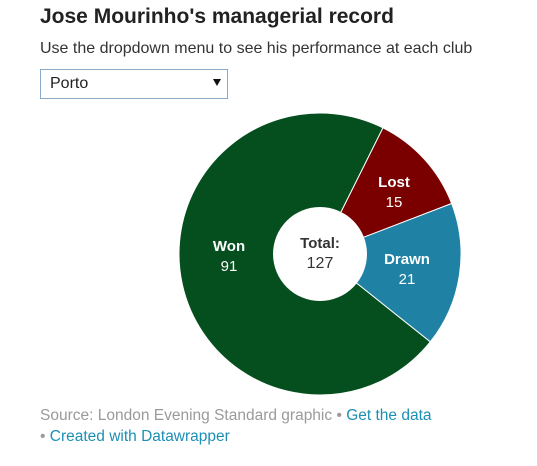  What do you see at coordinates (217, 82) in the screenshot?
I see `dropdown-arrow-icon` at bounding box center [217, 82].